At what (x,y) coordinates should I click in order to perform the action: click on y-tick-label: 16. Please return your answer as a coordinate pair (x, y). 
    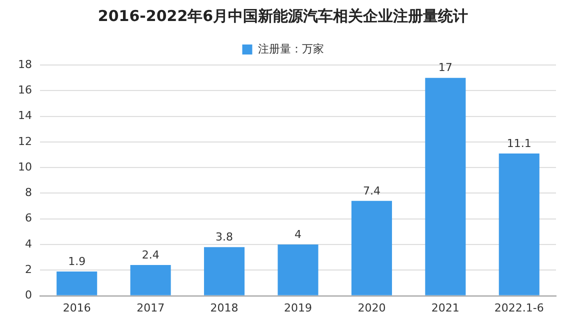
    Looking at the image, I should click on (25, 90).